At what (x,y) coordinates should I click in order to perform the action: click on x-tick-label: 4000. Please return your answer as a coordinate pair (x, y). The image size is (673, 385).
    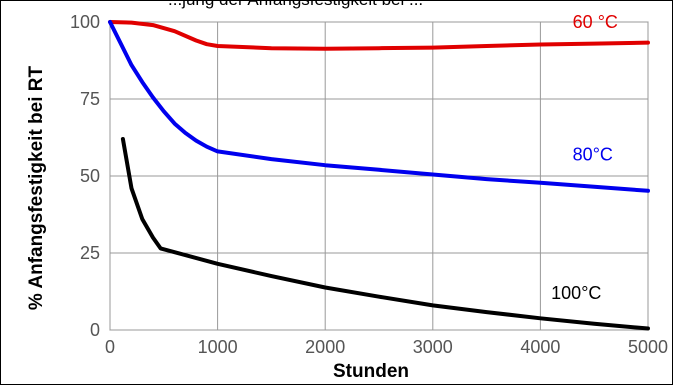
    Looking at the image, I should click on (540, 347).